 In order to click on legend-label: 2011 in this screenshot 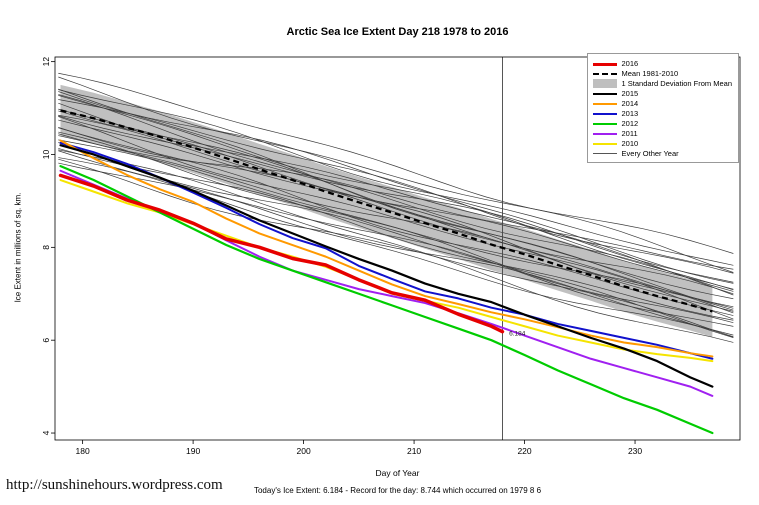, I will do `click(629, 133)`.